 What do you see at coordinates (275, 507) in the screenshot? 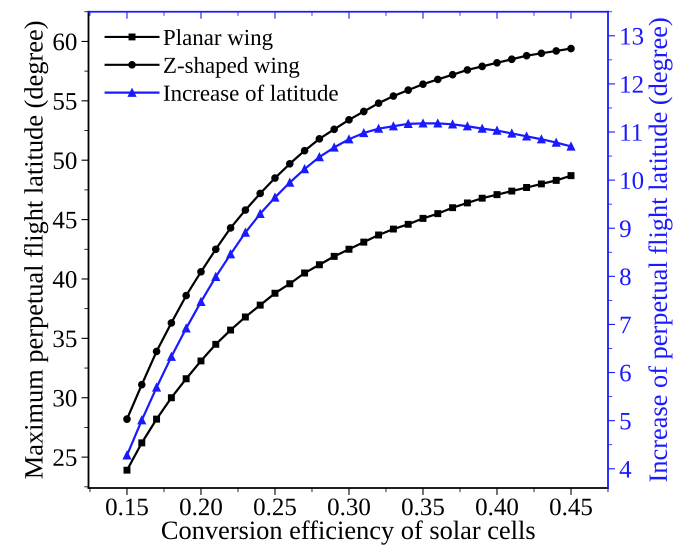
I see `x-tick-label: 0.25` at bounding box center [275, 507].